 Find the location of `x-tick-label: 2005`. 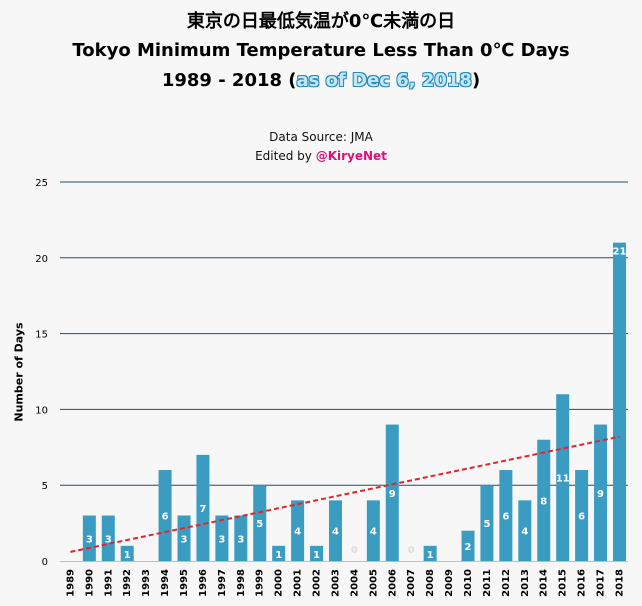

x-tick-label: 2005 is located at coordinates (373, 583).